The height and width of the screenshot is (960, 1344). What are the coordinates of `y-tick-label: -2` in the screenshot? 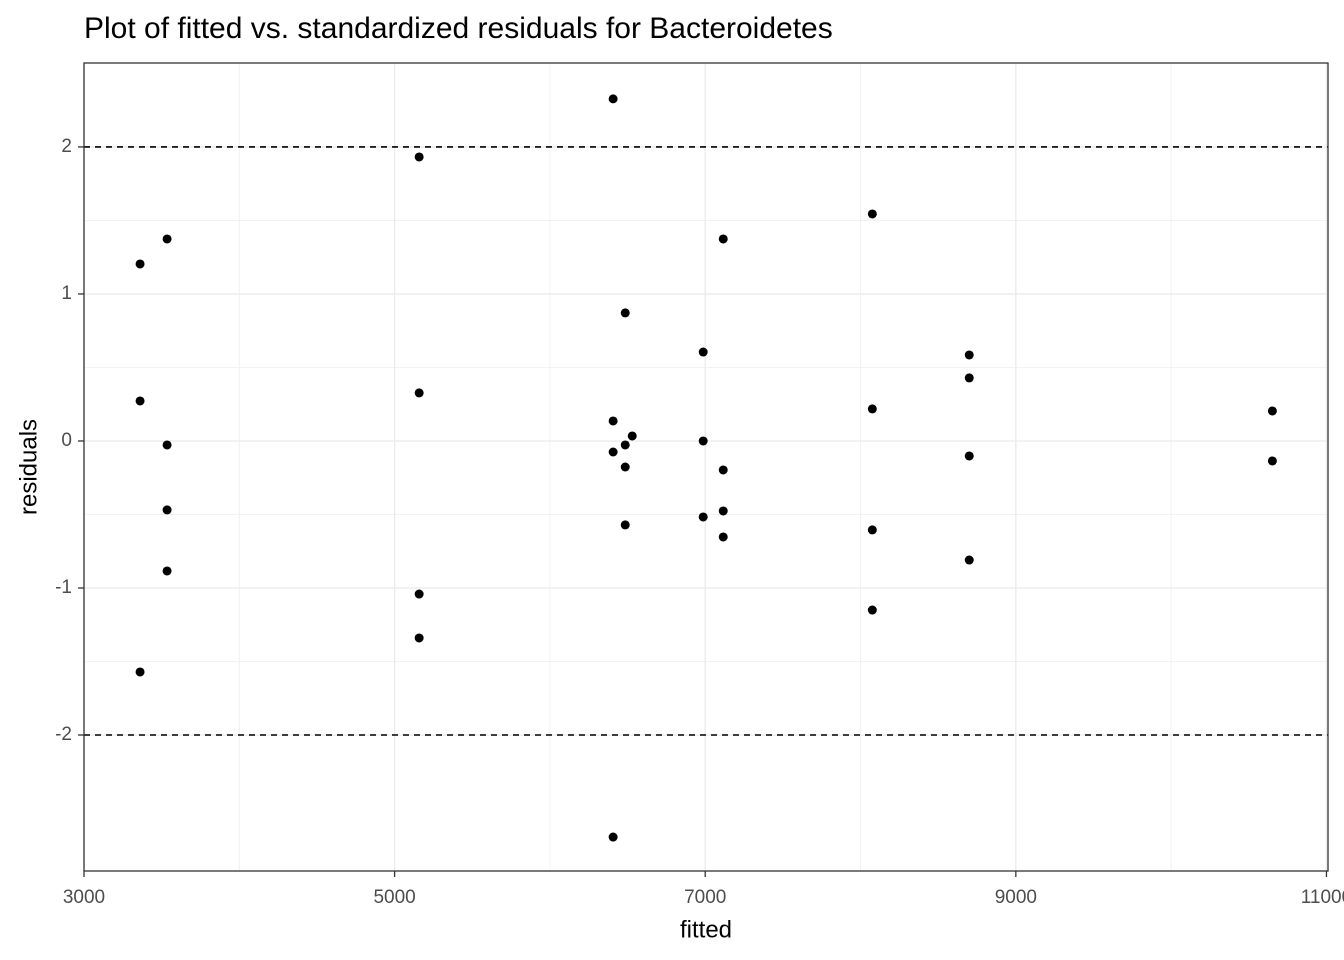 It's located at (63, 734).